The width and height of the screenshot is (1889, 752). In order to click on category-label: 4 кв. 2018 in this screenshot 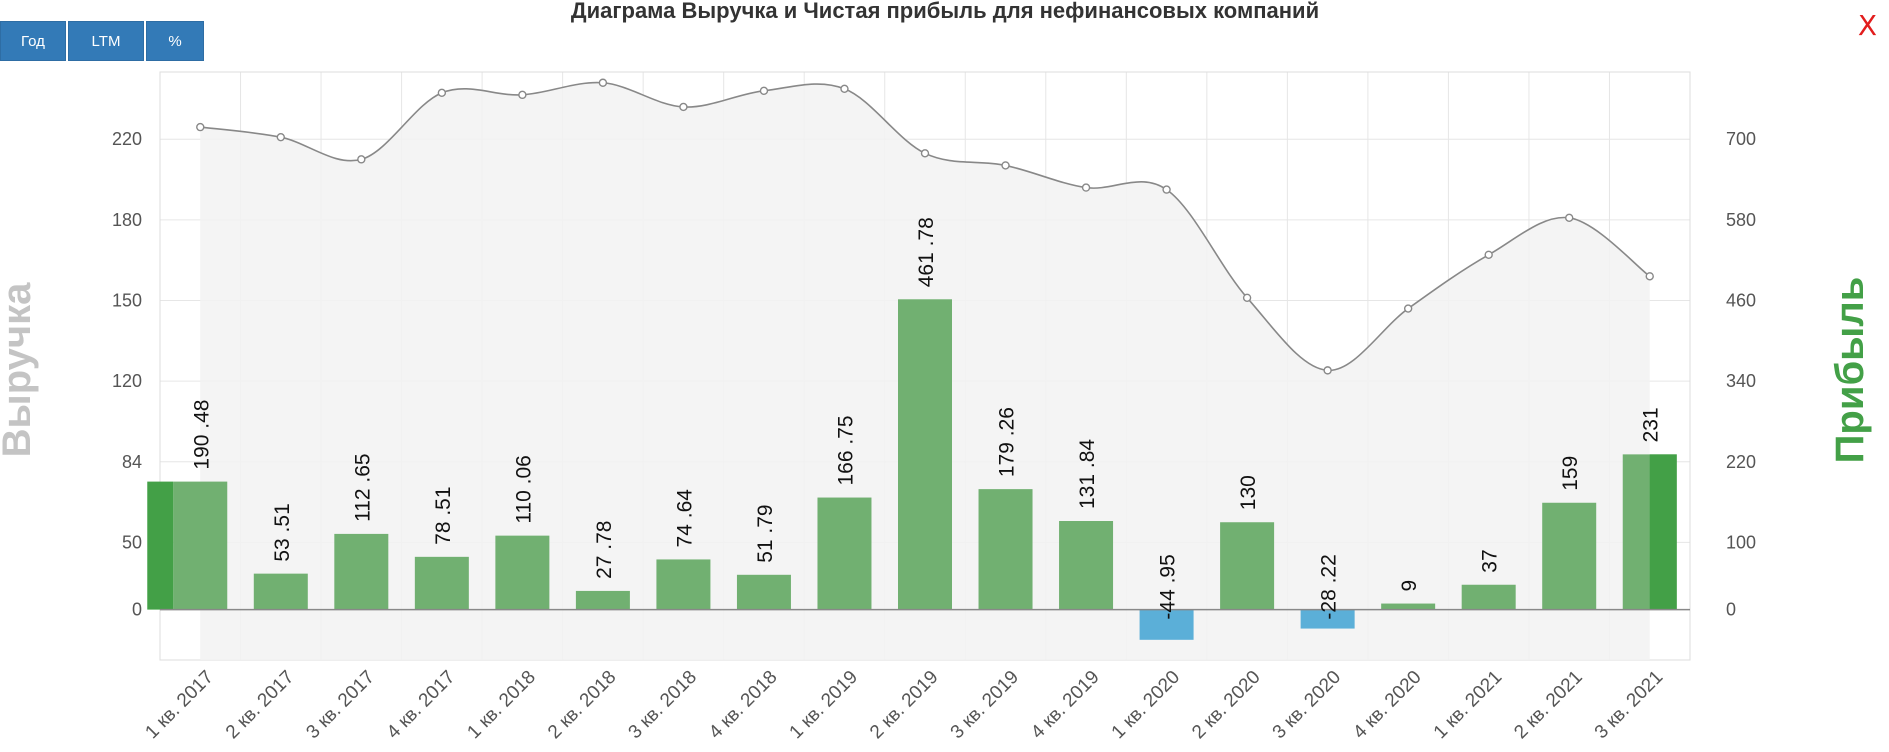, I will do `click(743, 705)`.